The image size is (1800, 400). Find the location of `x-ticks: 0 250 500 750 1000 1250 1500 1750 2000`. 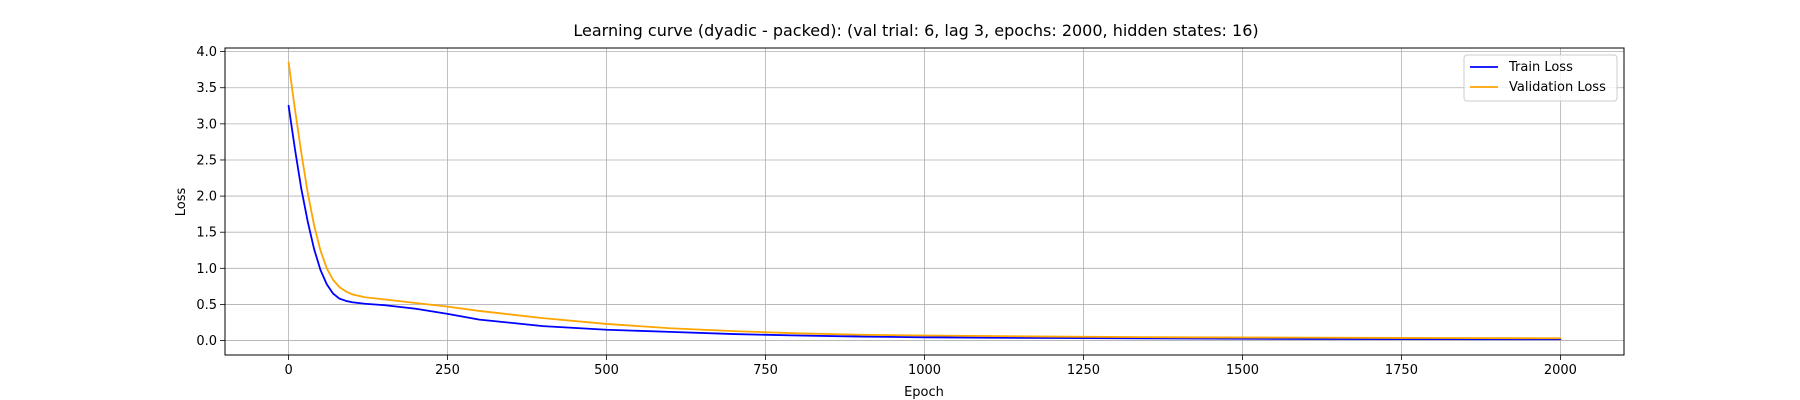

x-ticks: 0 250 500 750 1000 1250 1500 1750 2000 is located at coordinates (930, 366).